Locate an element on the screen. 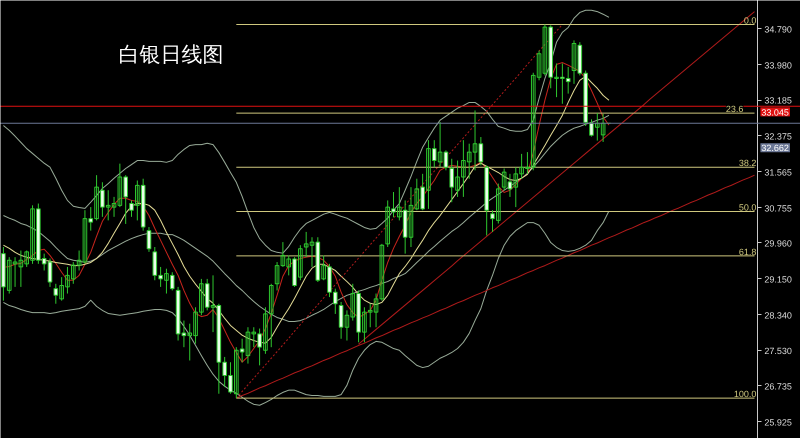 The height and width of the screenshot is (438, 800). y-tick-label: 33.185 is located at coordinates (778, 101).